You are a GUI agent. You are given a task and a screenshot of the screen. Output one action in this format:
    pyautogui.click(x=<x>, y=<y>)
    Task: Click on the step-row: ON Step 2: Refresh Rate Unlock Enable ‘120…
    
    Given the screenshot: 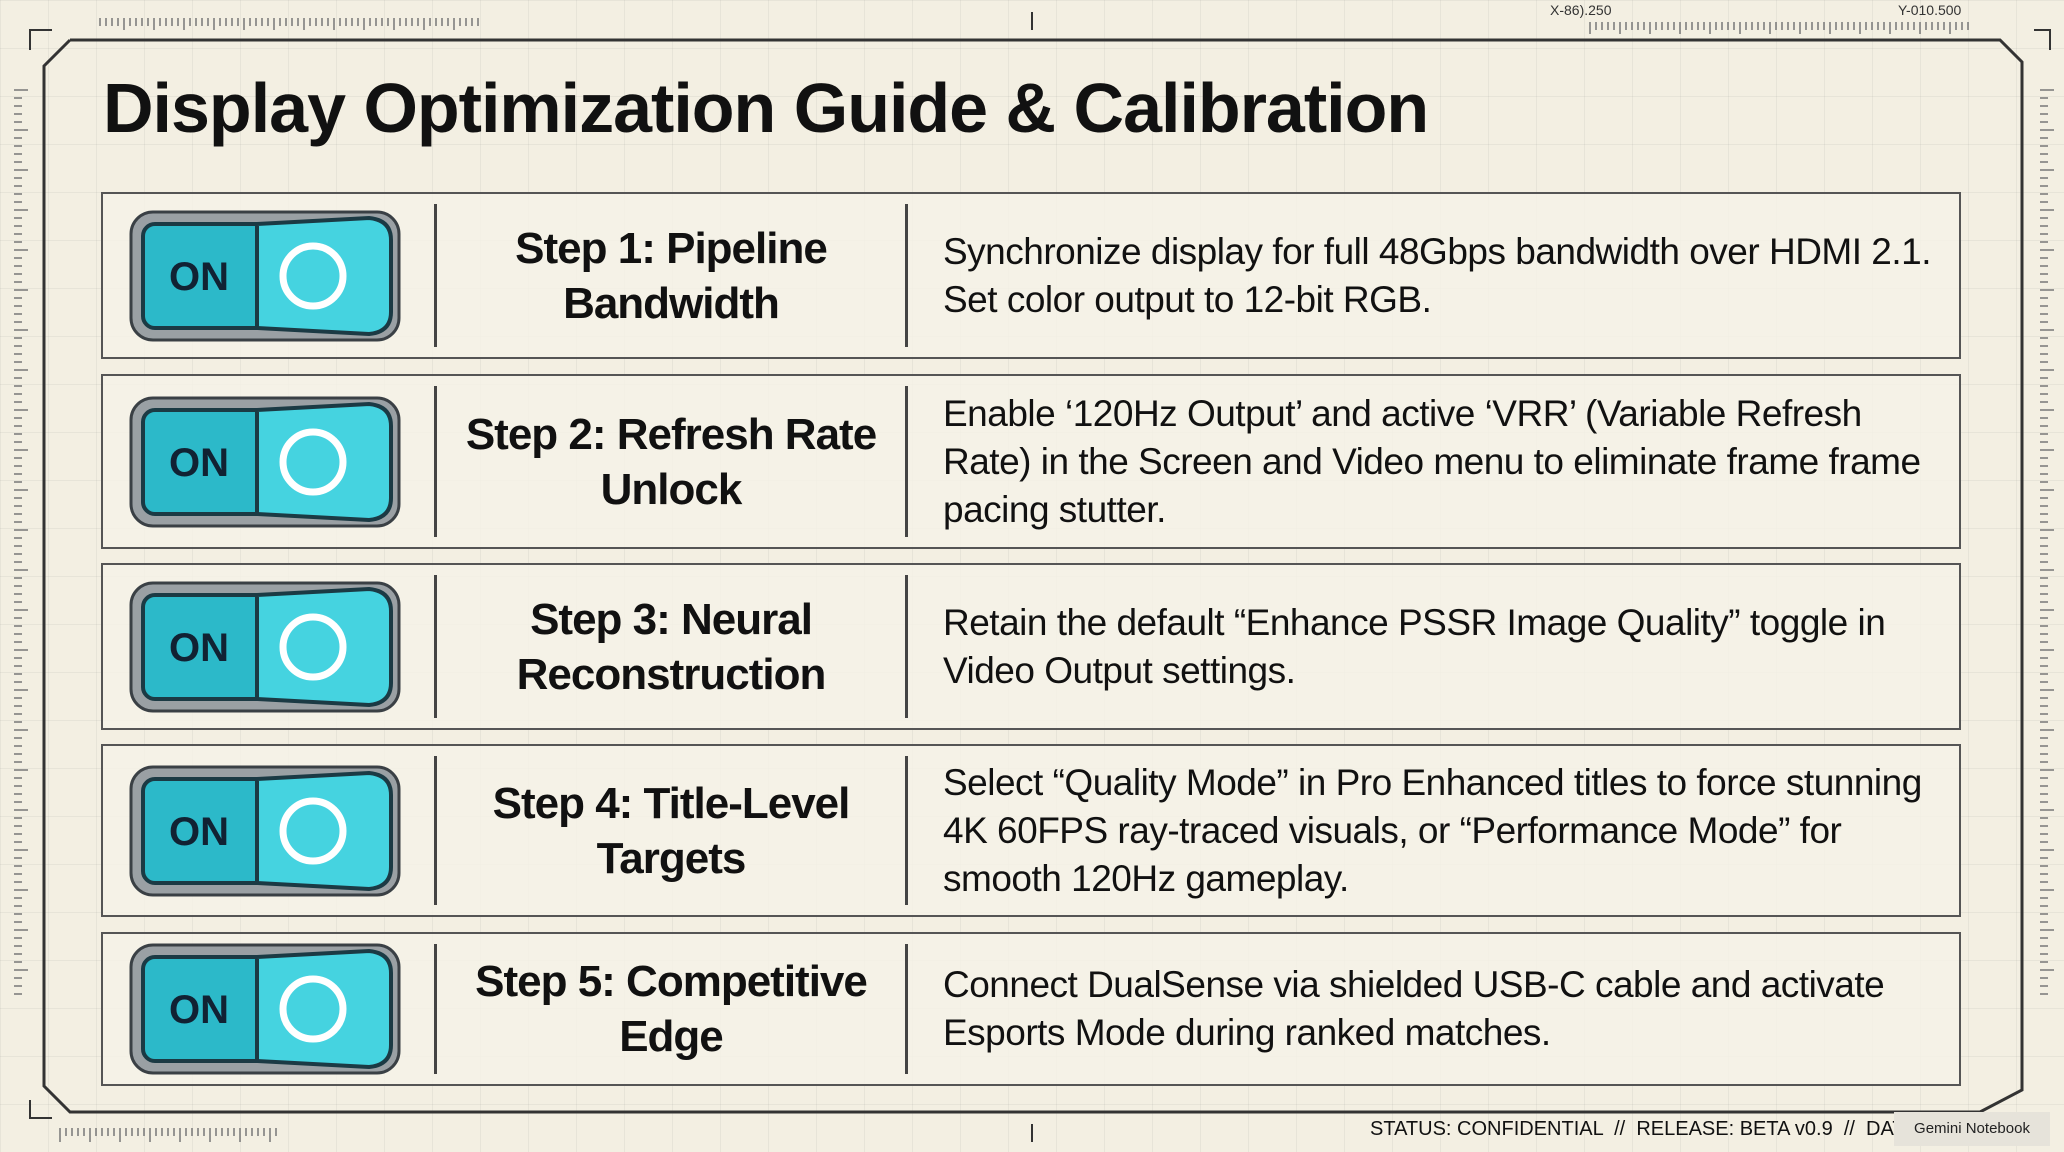 What is the action you would take?
    pyautogui.click(x=1031, y=461)
    